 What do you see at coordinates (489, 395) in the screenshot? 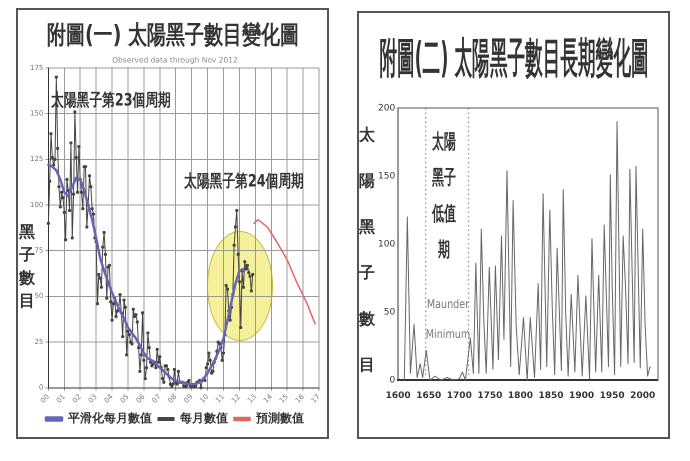
I see `x-tick-label: 1750` at bounding box center [489, 395].